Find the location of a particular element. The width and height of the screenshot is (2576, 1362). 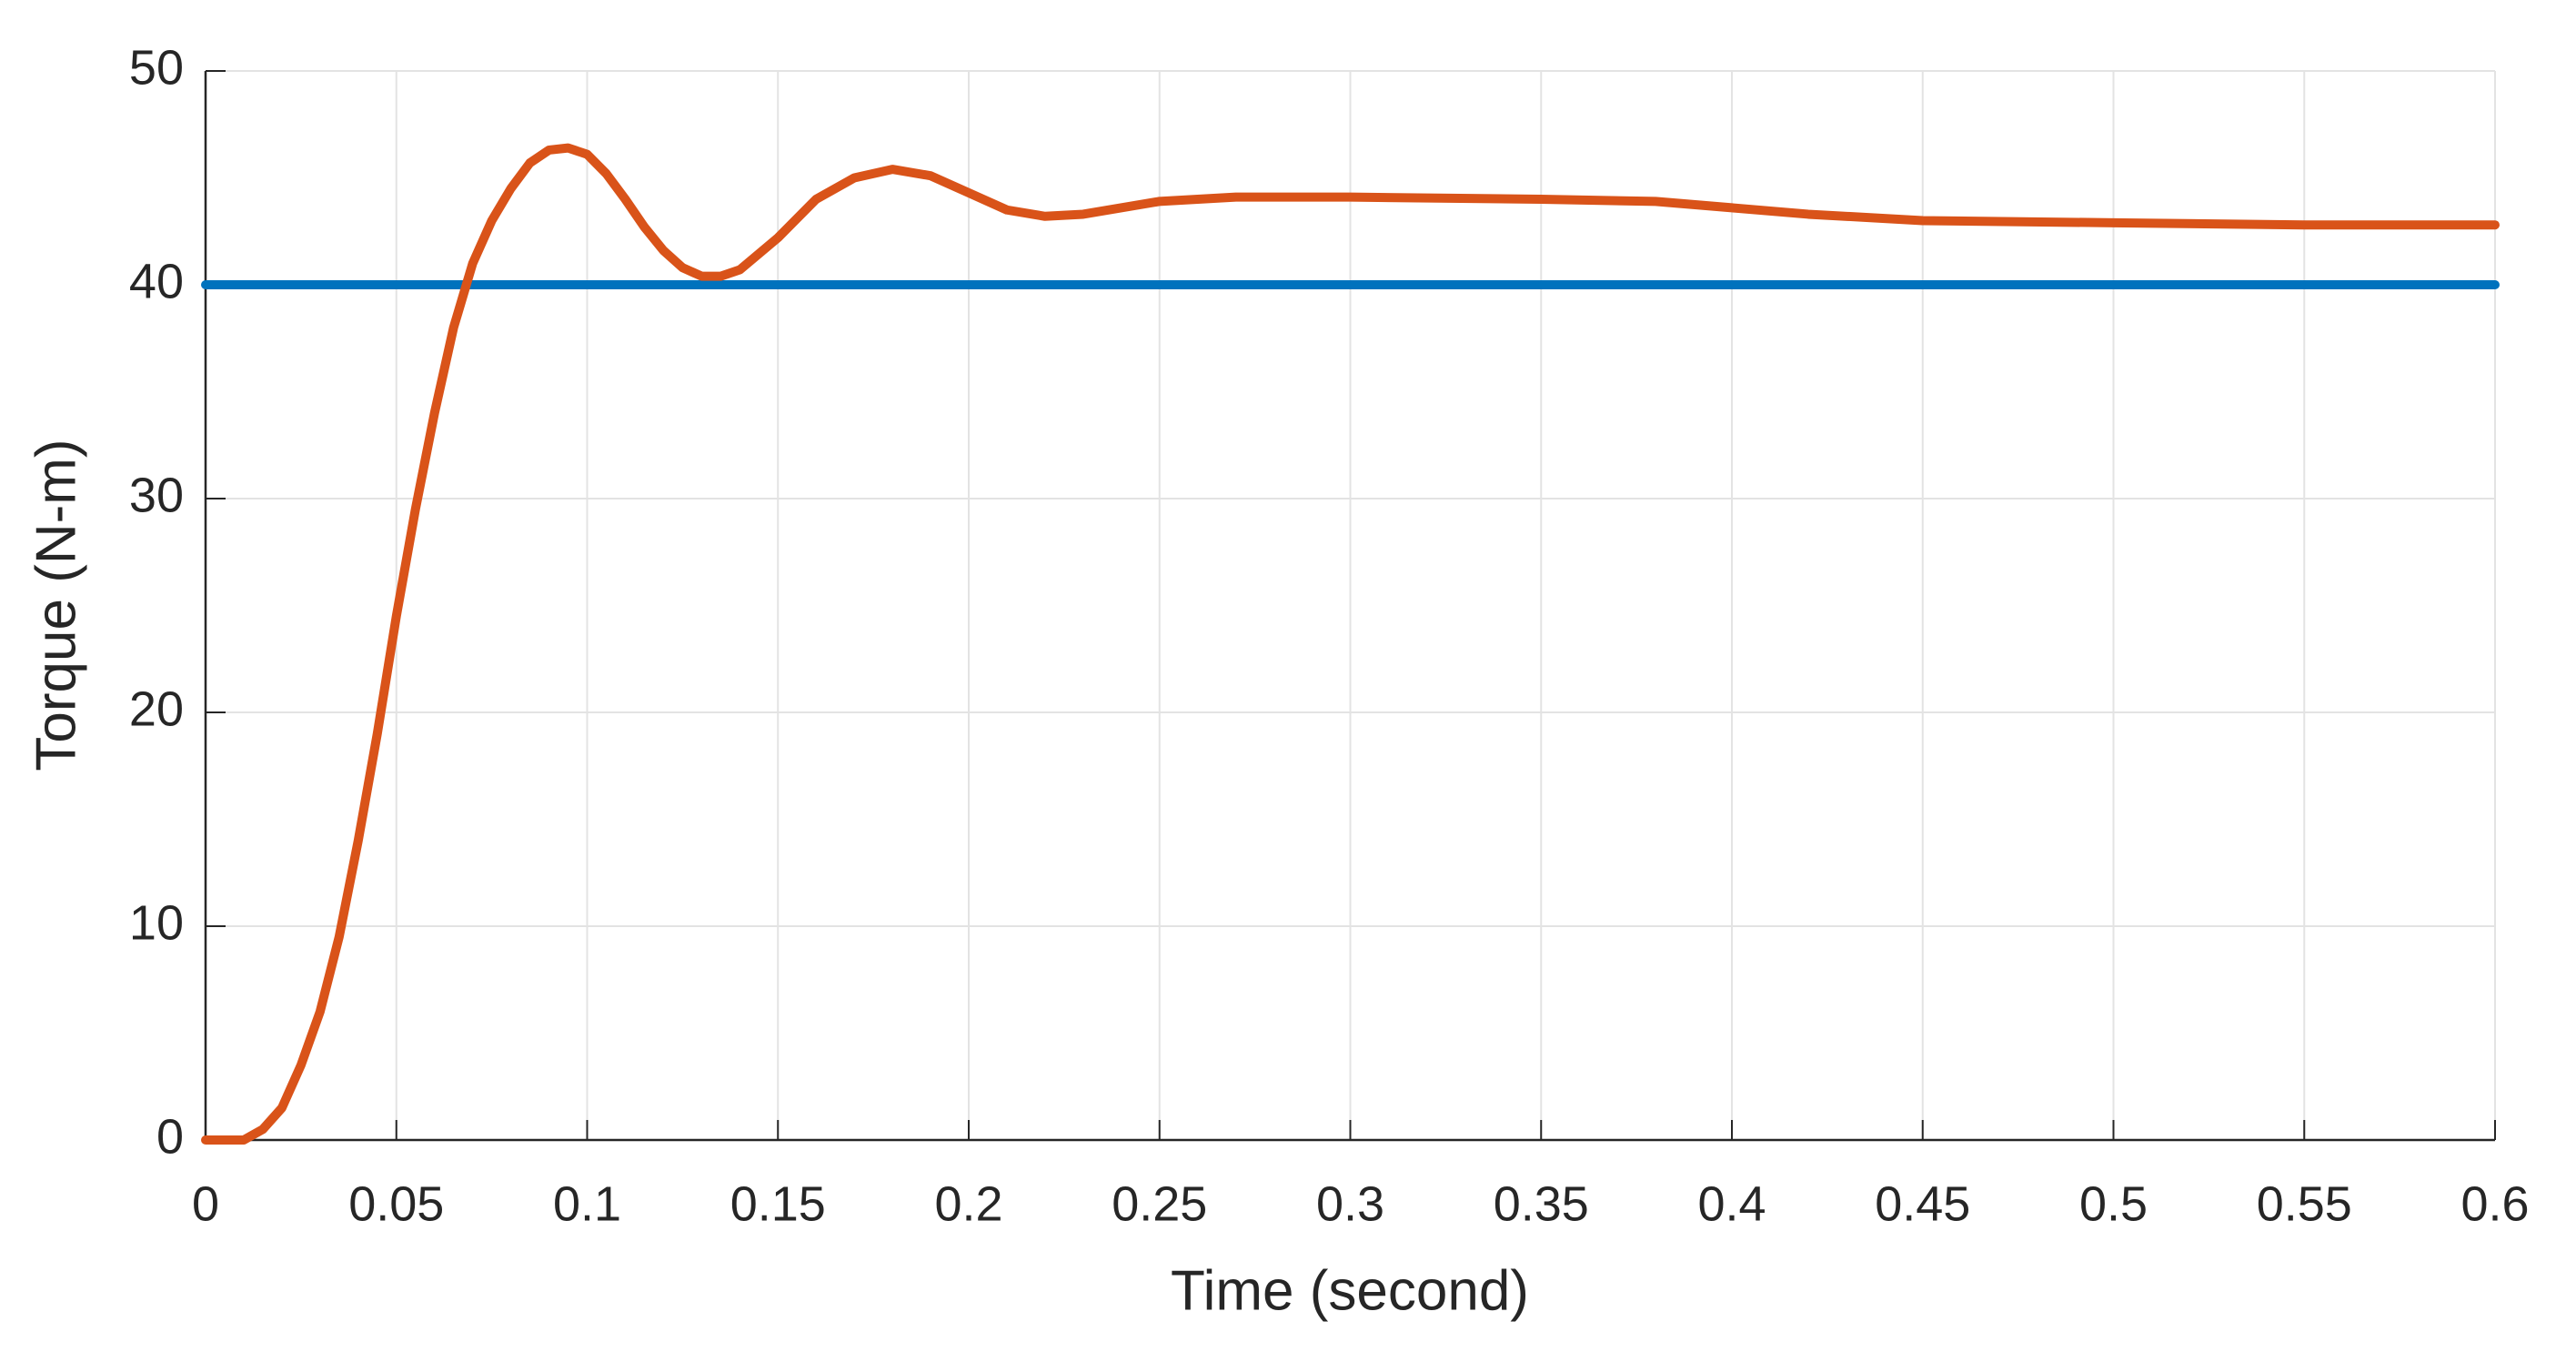

x-tick-label: 0.1 is located at coordinates (587, 1203).